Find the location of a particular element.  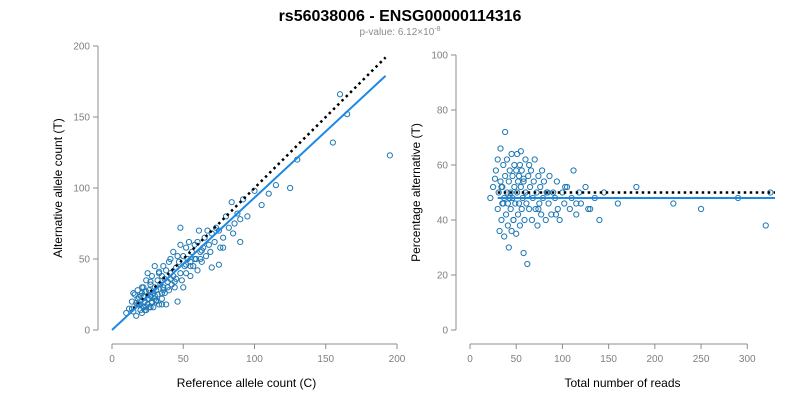

right-y-tick-label: 60 is located at coordinates (443, 166).